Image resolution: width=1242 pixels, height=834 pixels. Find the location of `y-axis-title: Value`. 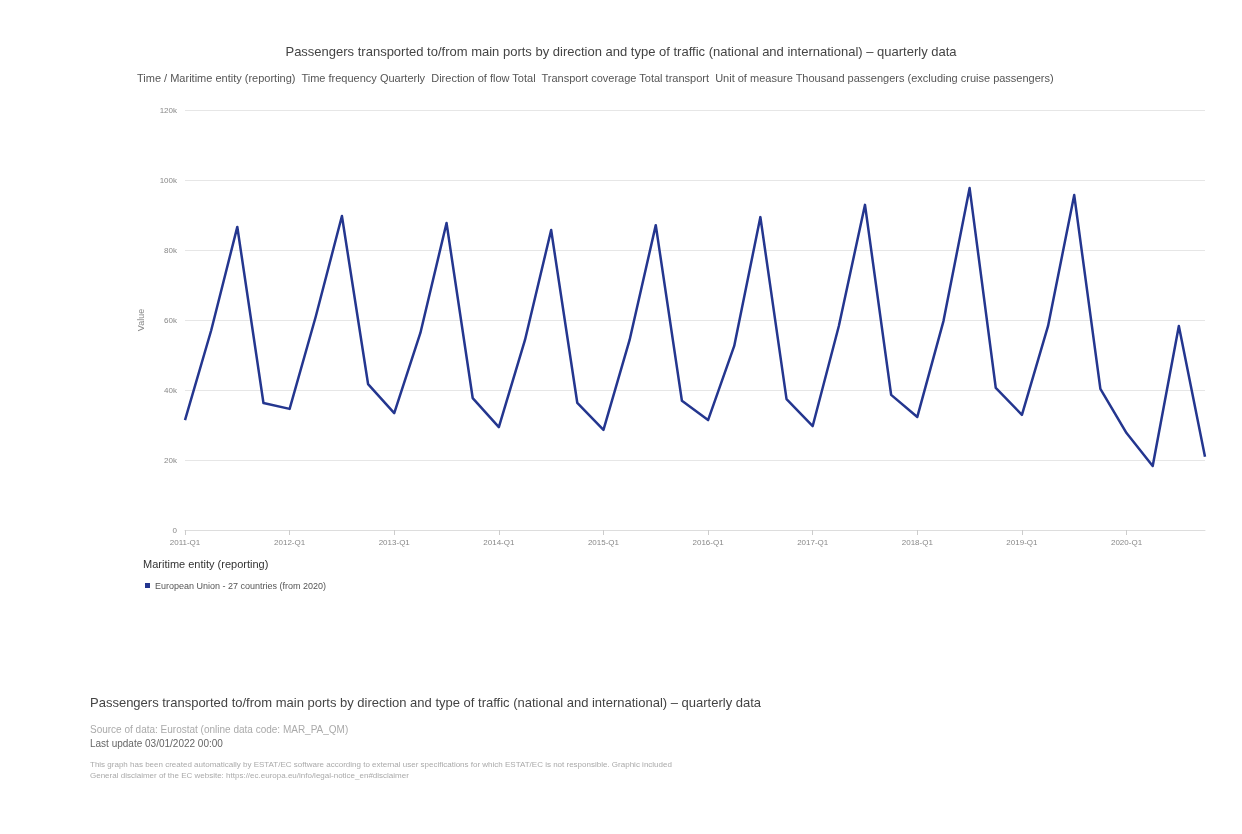

y-axis-title: Value is located at coordinates (140, 320).